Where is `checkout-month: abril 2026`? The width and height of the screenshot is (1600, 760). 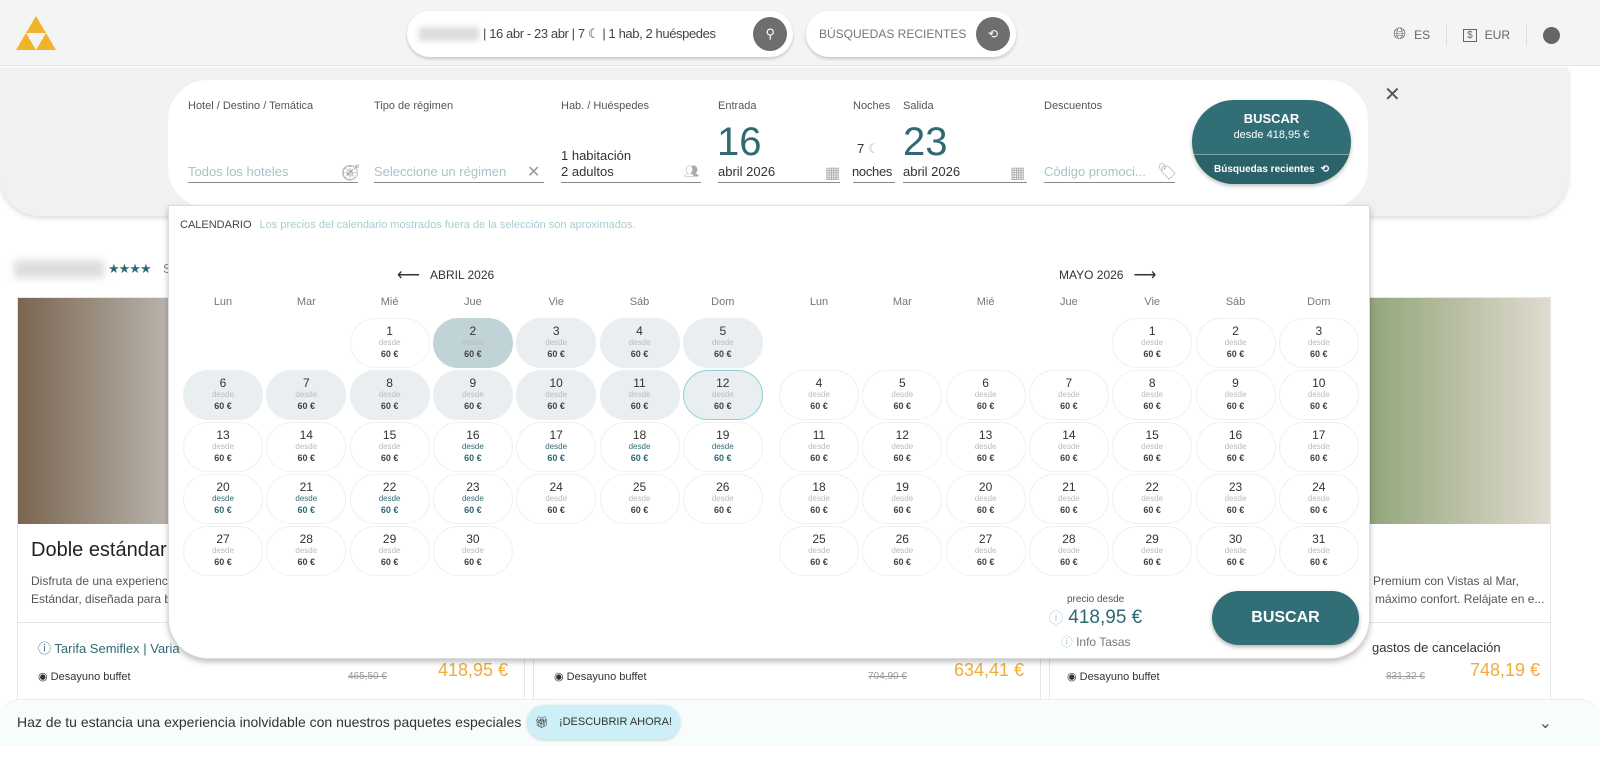
checkout-month: abril 2026 is located at coordinates (932, 171).